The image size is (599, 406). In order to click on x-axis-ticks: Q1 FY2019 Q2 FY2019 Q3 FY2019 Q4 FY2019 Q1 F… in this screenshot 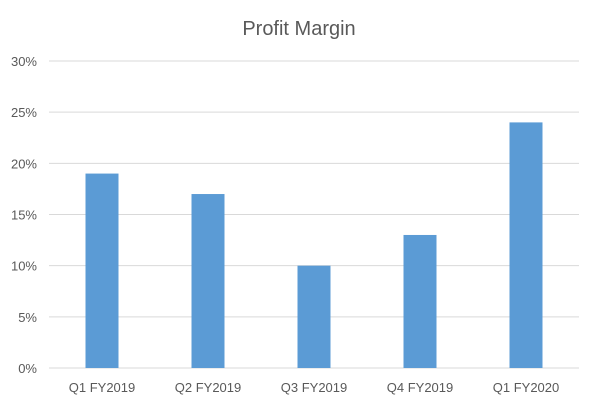, I will do `click(314, 387)`.